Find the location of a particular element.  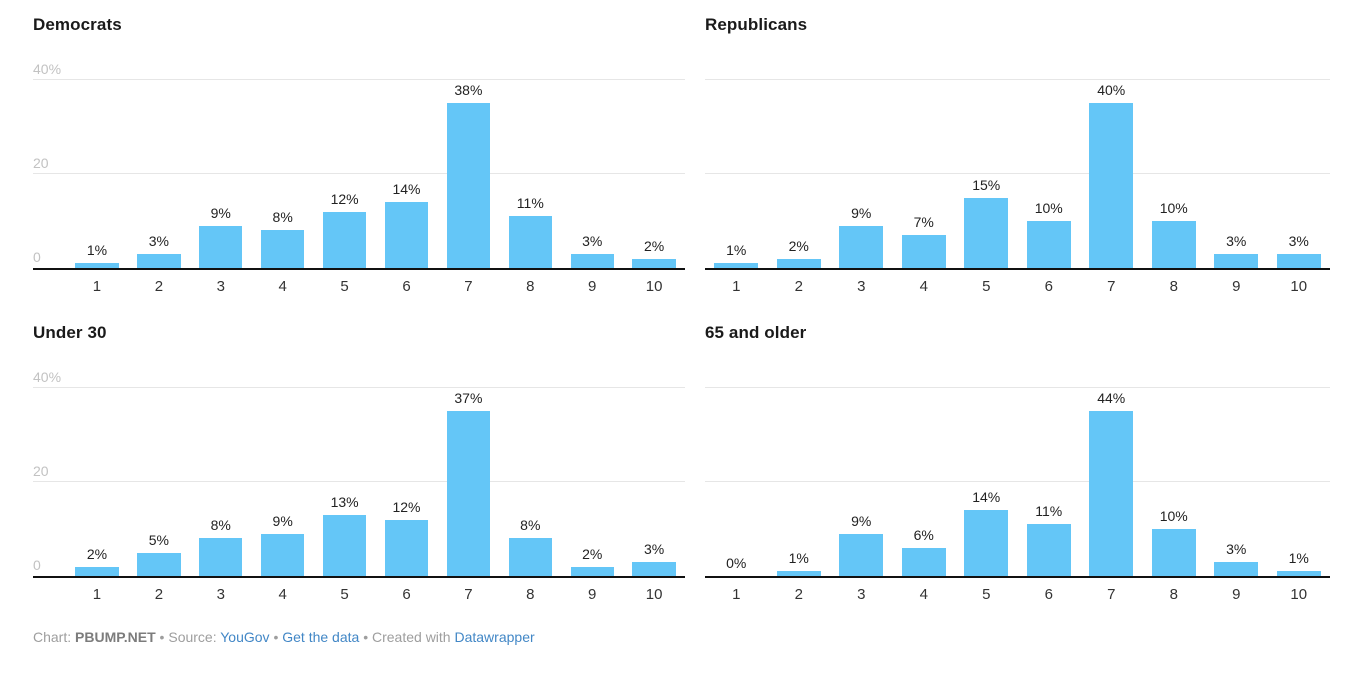

bar-group-10: 2% is located at coordinates (654, 175).